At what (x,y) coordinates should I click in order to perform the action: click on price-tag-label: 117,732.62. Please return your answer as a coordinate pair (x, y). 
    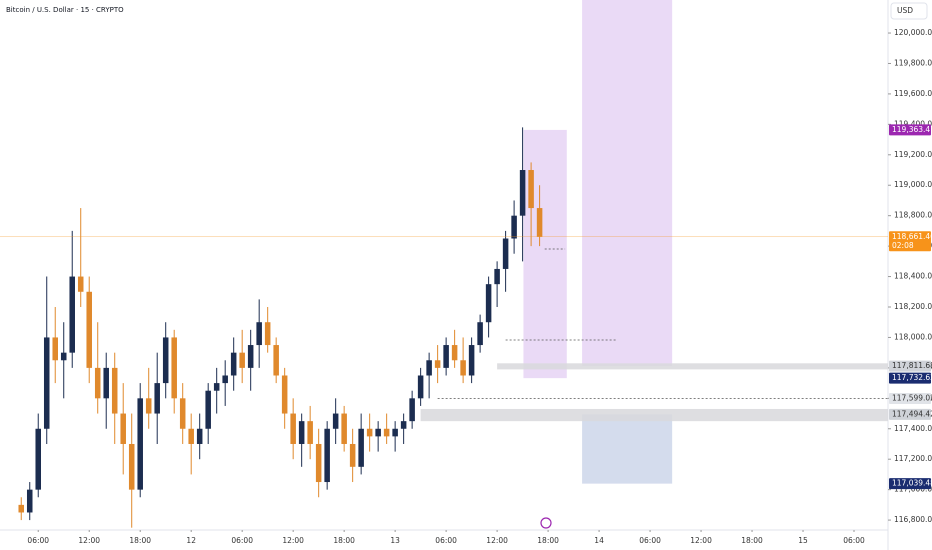
    Looking at the image, I should click on (912, 377).